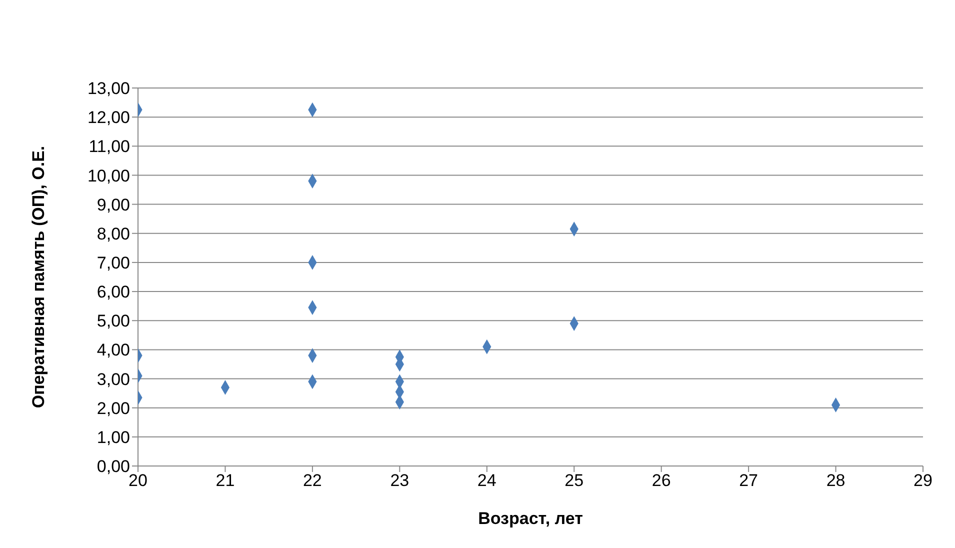  Describe the element at coordinates (113, 204) in the screenshot. I see `y-tick-label: 9,00` at that location.